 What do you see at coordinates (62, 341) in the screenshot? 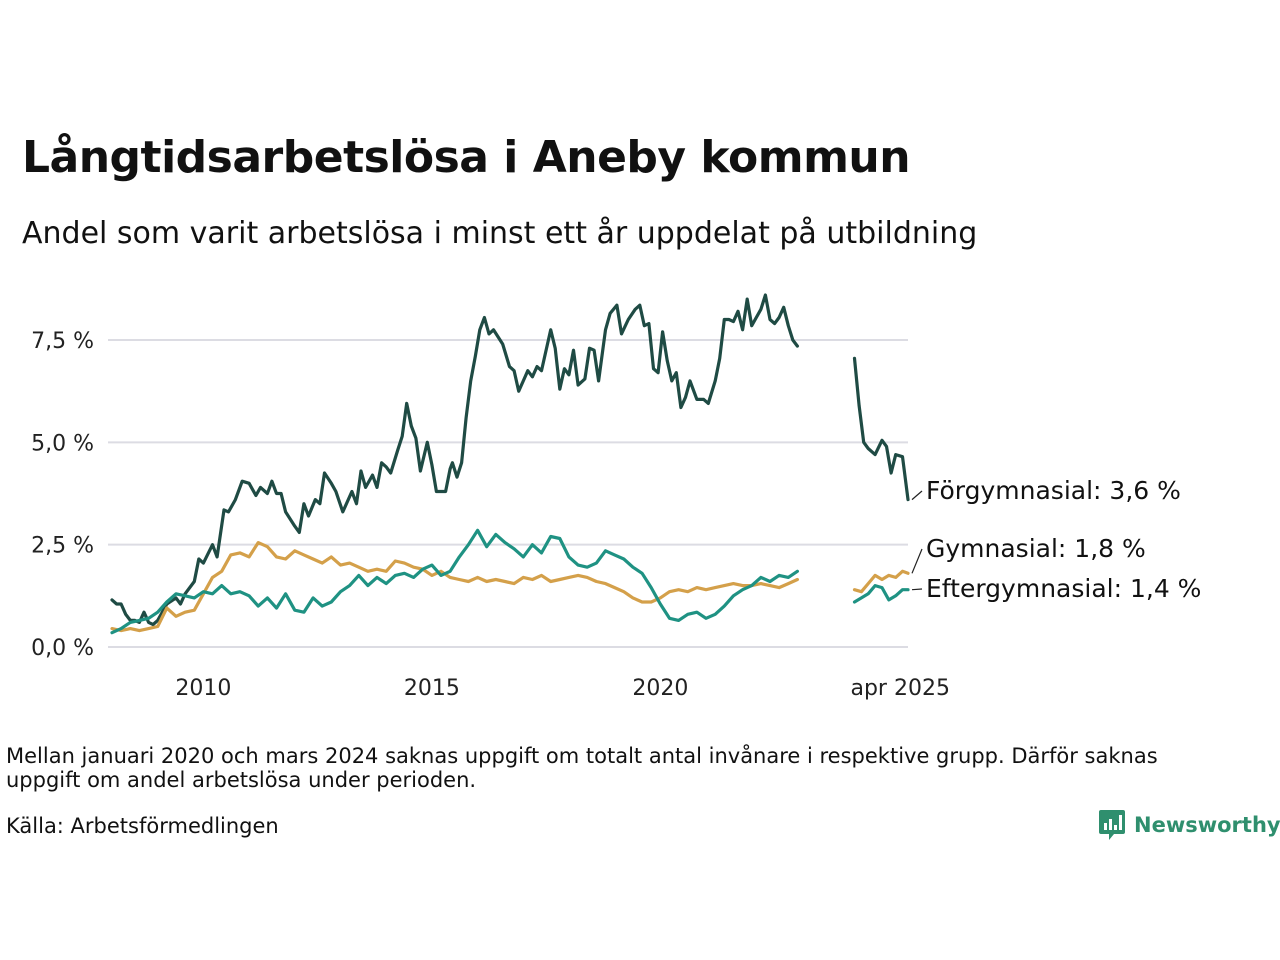
I see `y-tick-label: 7,5 %` at bounding box center [62, 341].